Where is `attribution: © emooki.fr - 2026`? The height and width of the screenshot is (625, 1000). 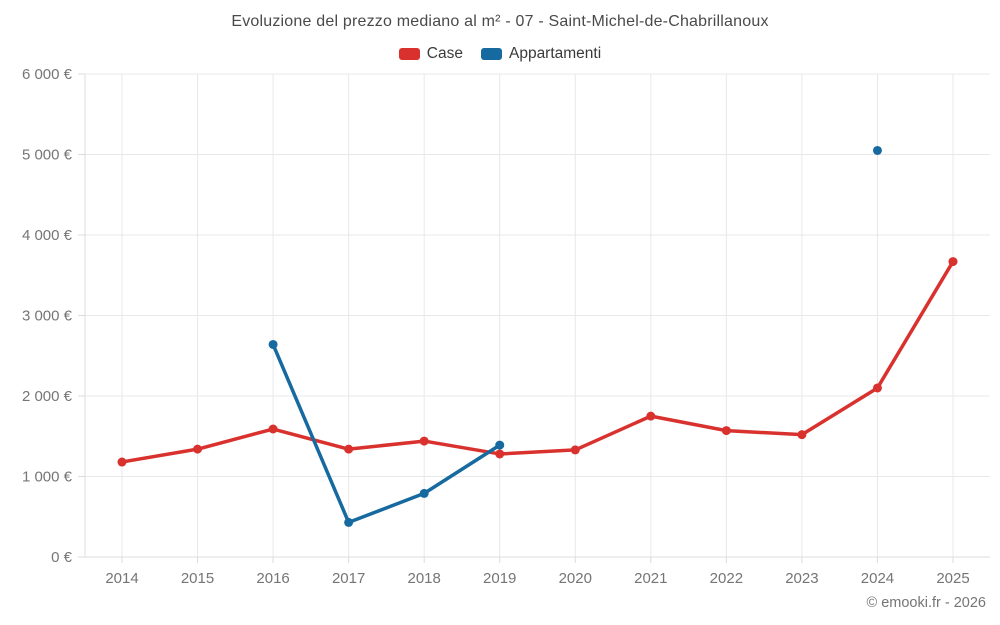 attribution: © emooki.fr - 2026 is located at coordinates (926, 603).